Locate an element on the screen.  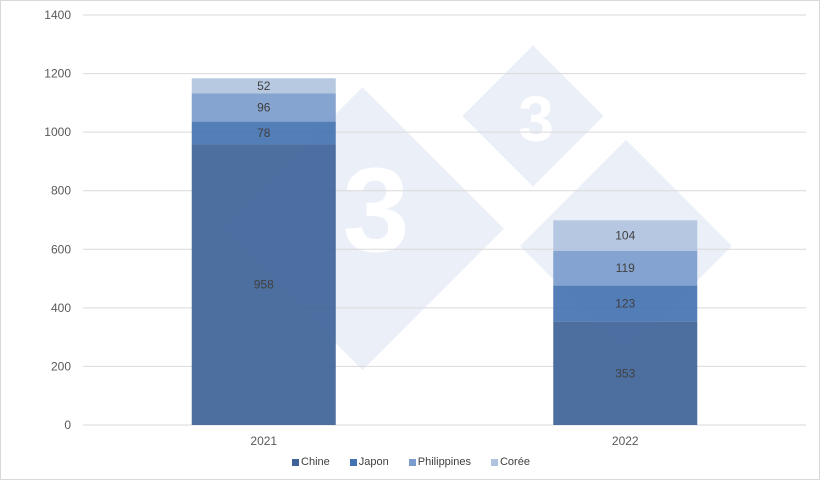
bar-japon-2022 is located at coordinates (625, 303).